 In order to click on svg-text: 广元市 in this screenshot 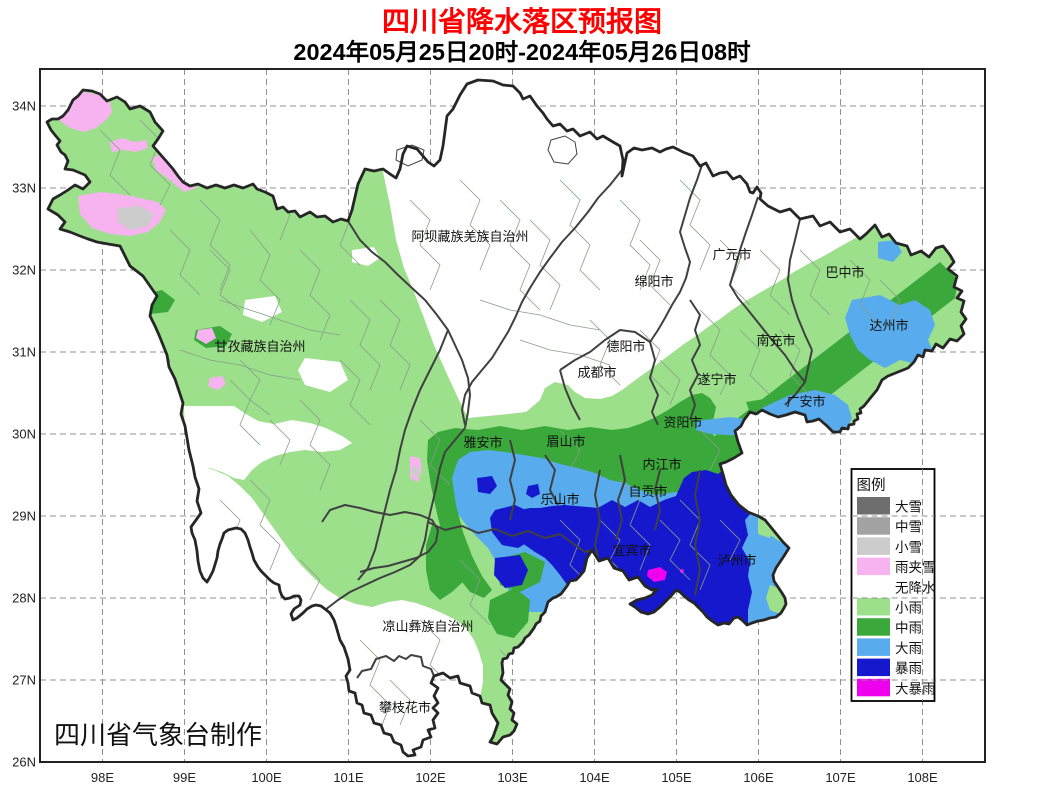, I will do `click(731, 254)`.